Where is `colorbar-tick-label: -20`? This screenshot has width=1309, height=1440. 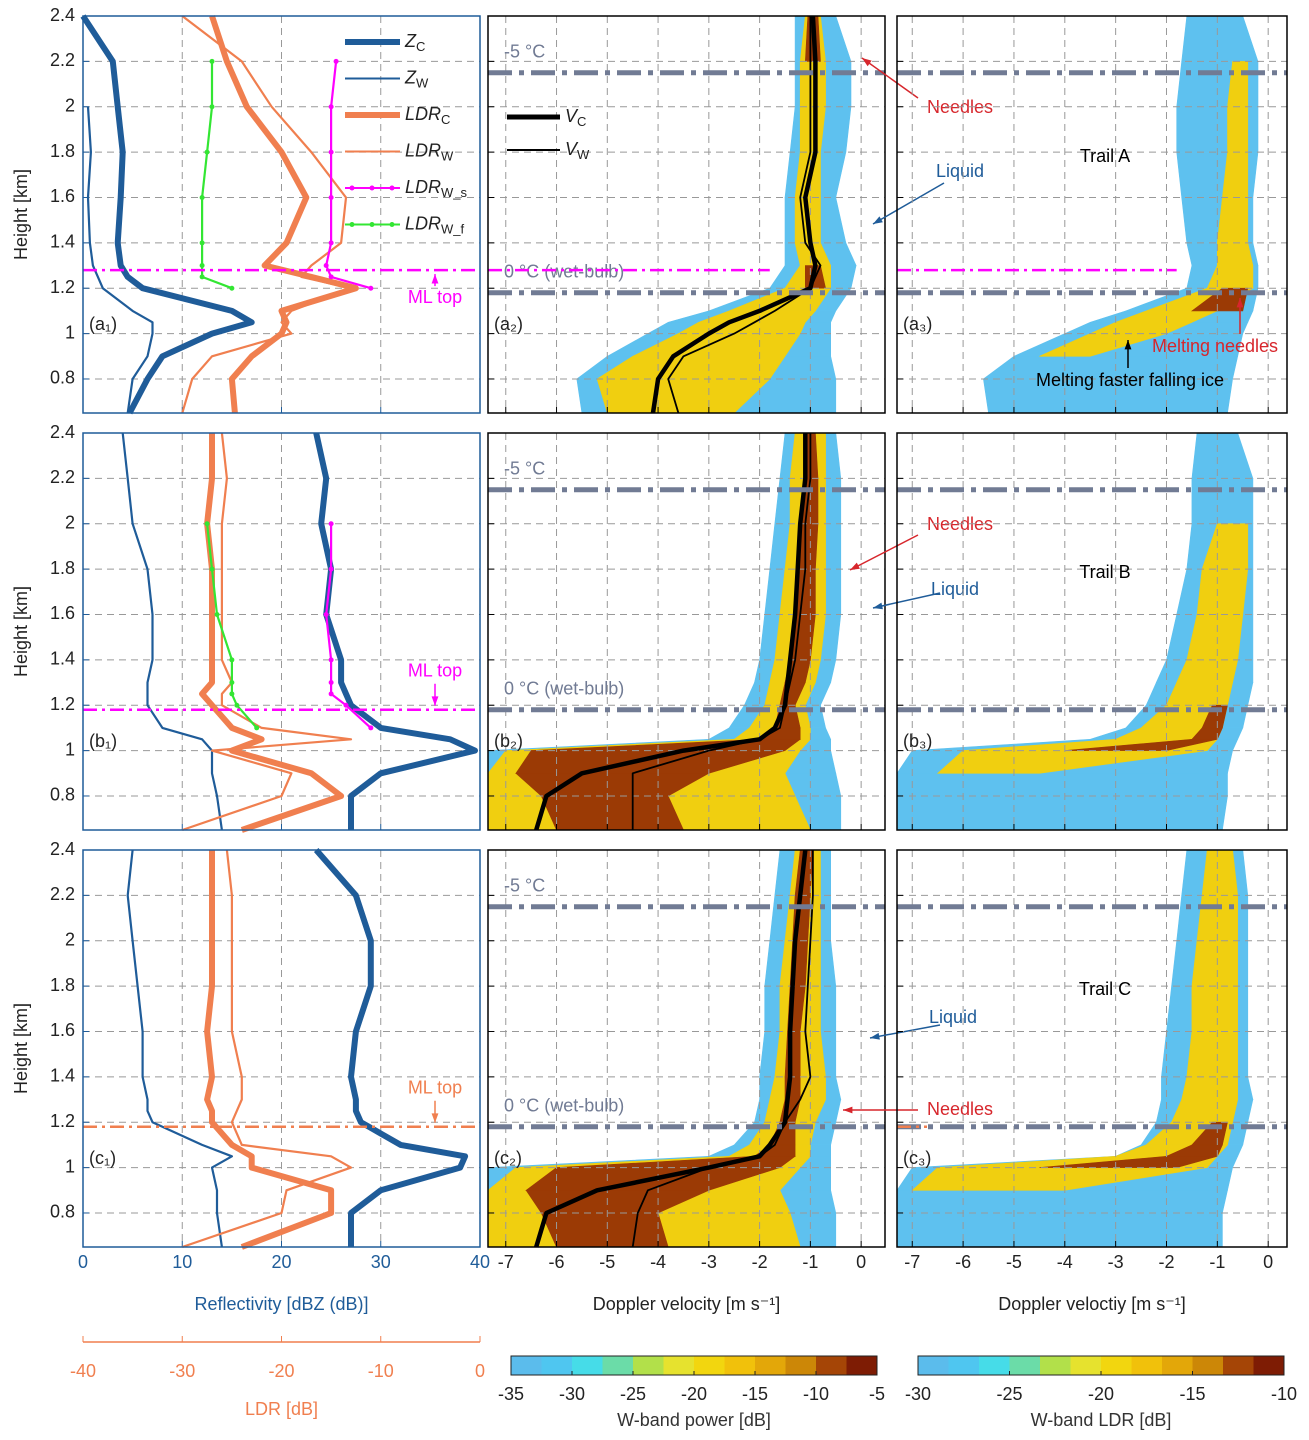
colorbar-tick-label: -20 is located at coordinates (694, 1394).